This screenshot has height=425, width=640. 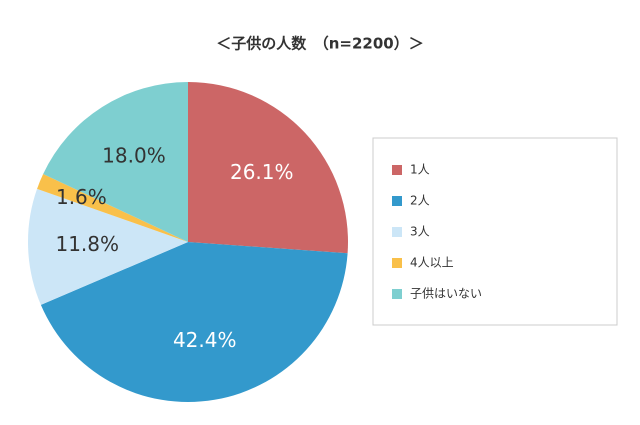 What do you see at coordinates (420, 170) in the screenshot?
I see `legend-label: 1人` at bounding box center [420, 170].